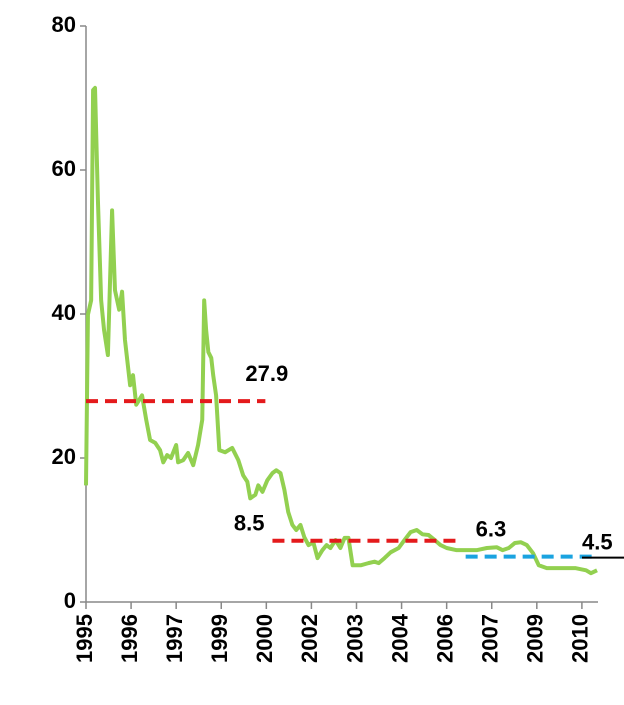 Image resolution: width=624 pixels, height=705 pixels. I want to click on y-tick-label: 0, so click(70, 600).